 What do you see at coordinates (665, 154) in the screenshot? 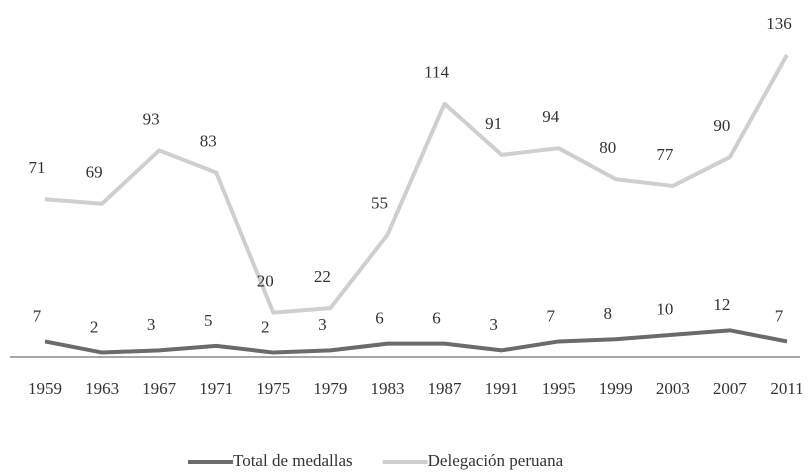
I see `data-label: 77` at bounding box center [665, 154].